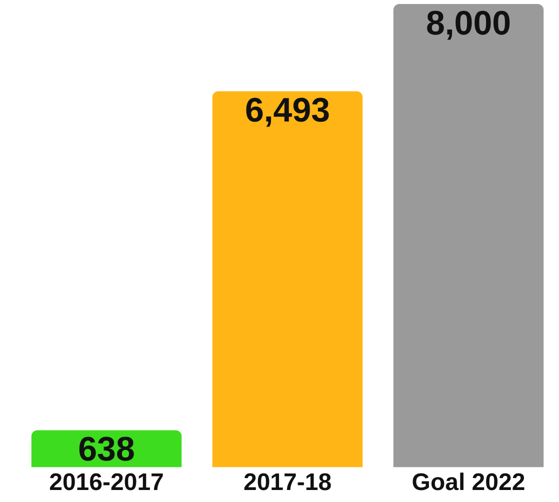  I want to click on data-label: 6,493, so click(287, 111).